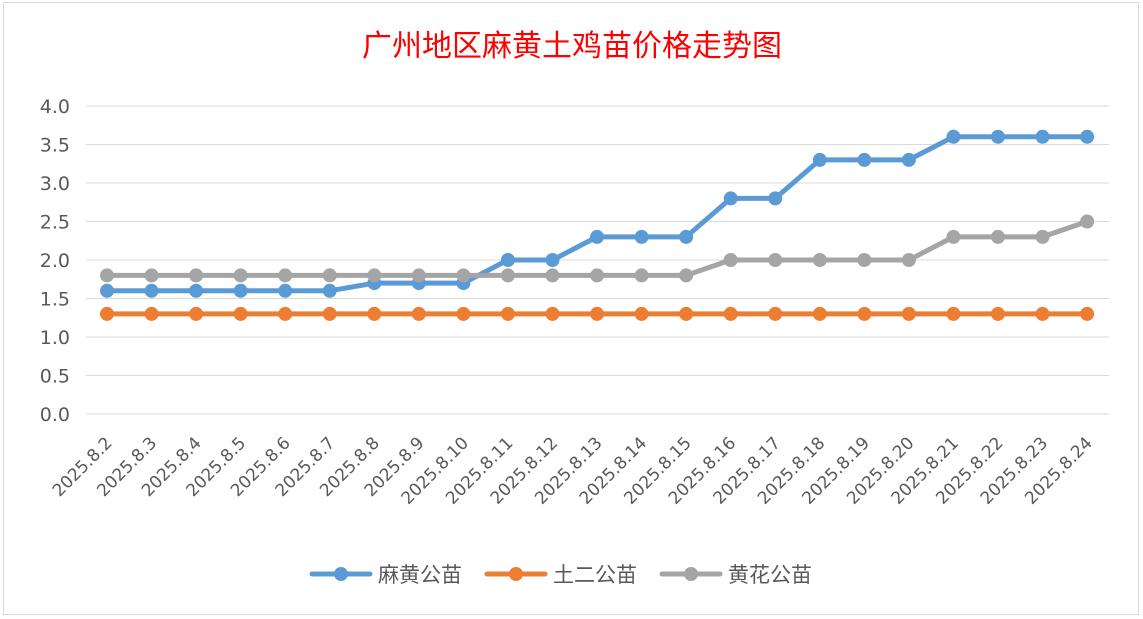  I want to click on legend-item: 黄花公苗, so click(735, 575).